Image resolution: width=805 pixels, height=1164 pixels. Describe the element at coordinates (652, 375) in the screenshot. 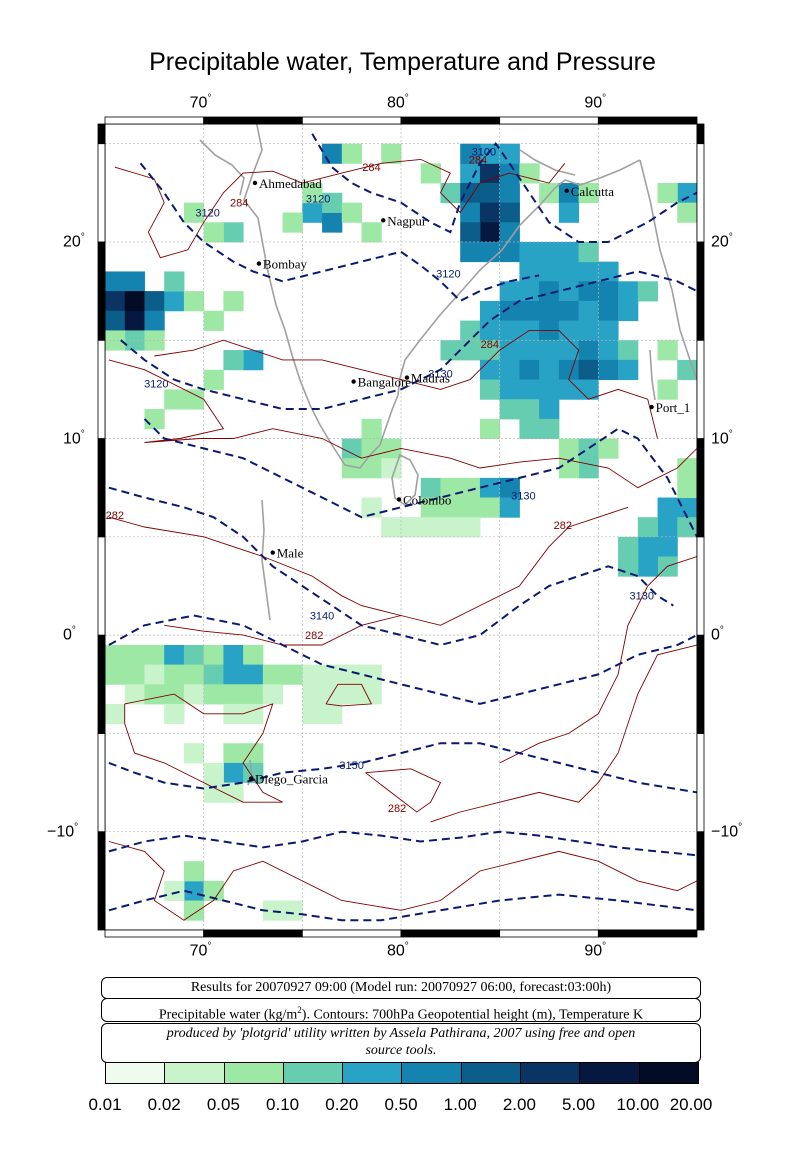

I see `andaman-islands` at that location.